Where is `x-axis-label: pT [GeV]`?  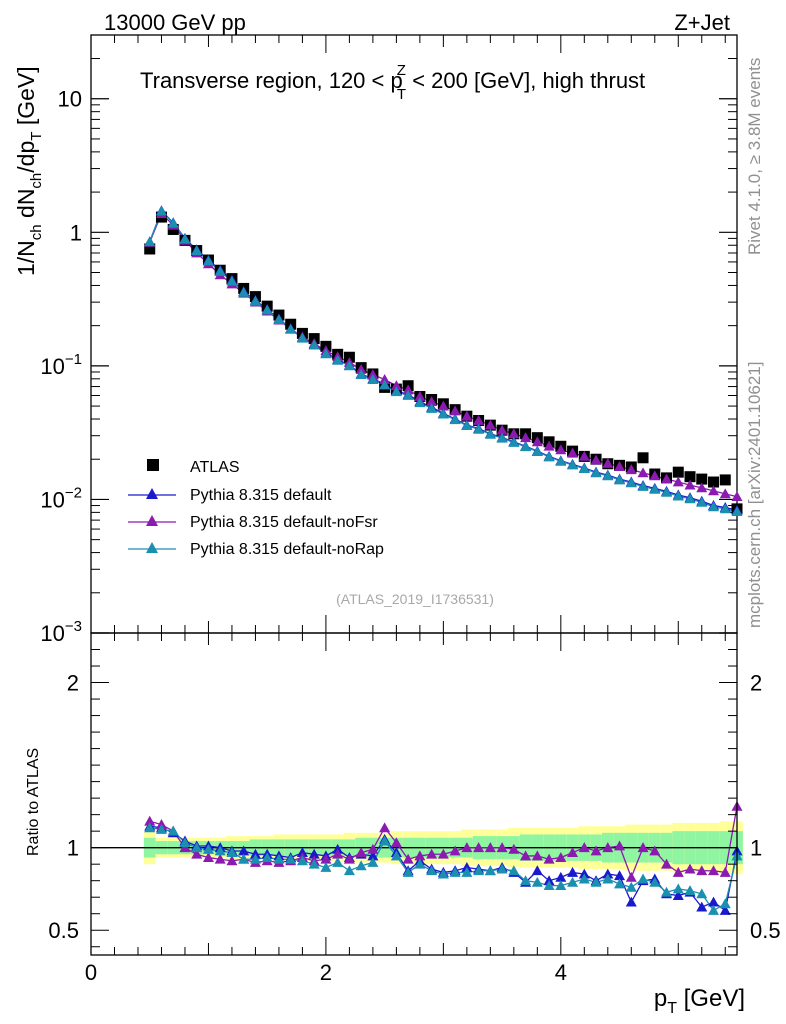
x-axis-label: pT [GeV] is located at coordinates (699, 1001).